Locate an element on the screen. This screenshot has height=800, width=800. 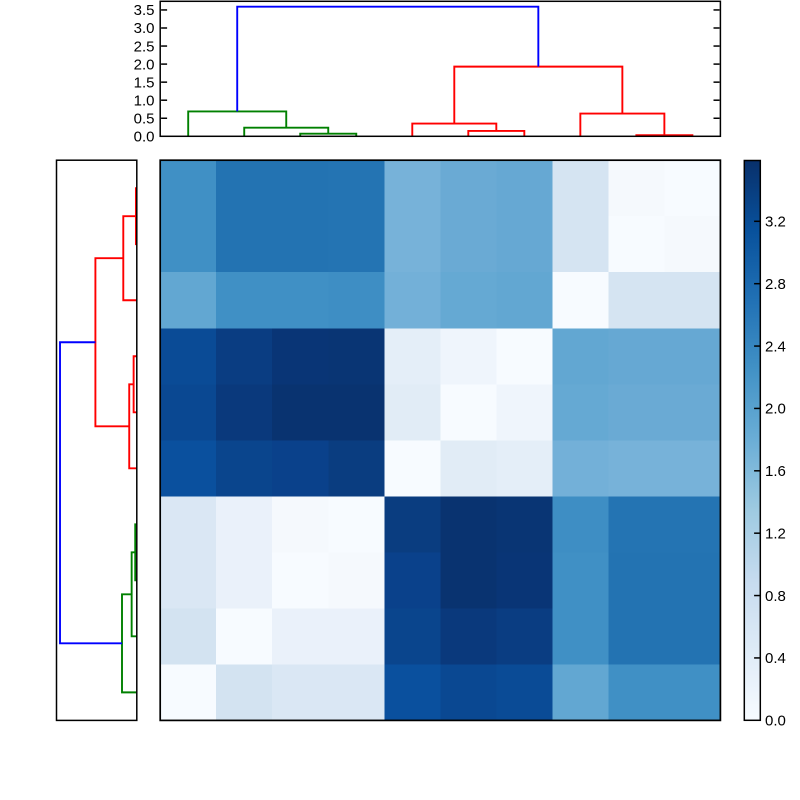
svg-text: 0.5 is located at coordinates (144, 118).